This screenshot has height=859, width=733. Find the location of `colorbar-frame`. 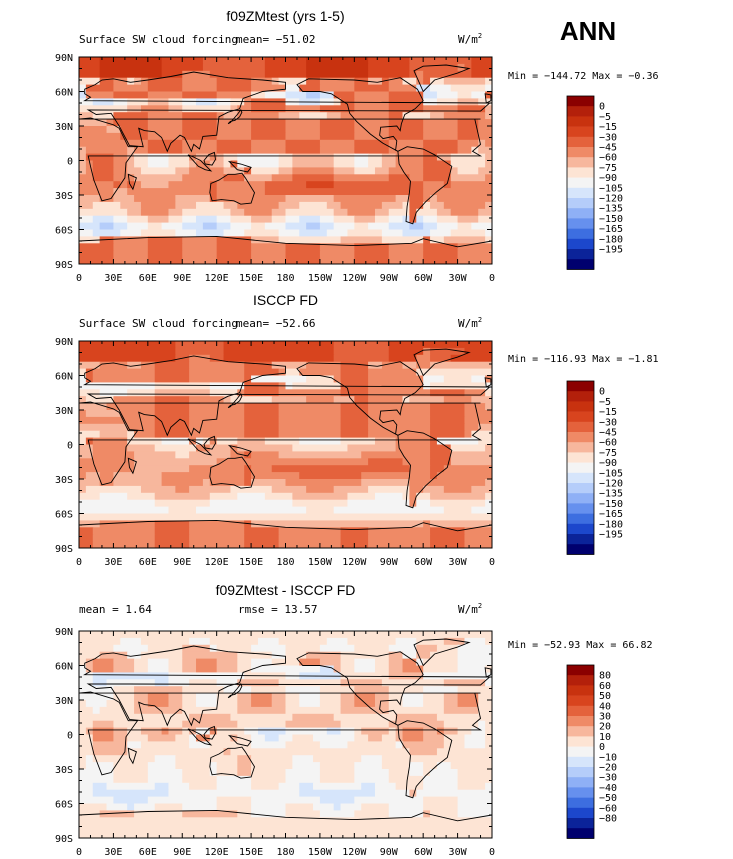

colorbar-frame is located at coordinates (580, 751).